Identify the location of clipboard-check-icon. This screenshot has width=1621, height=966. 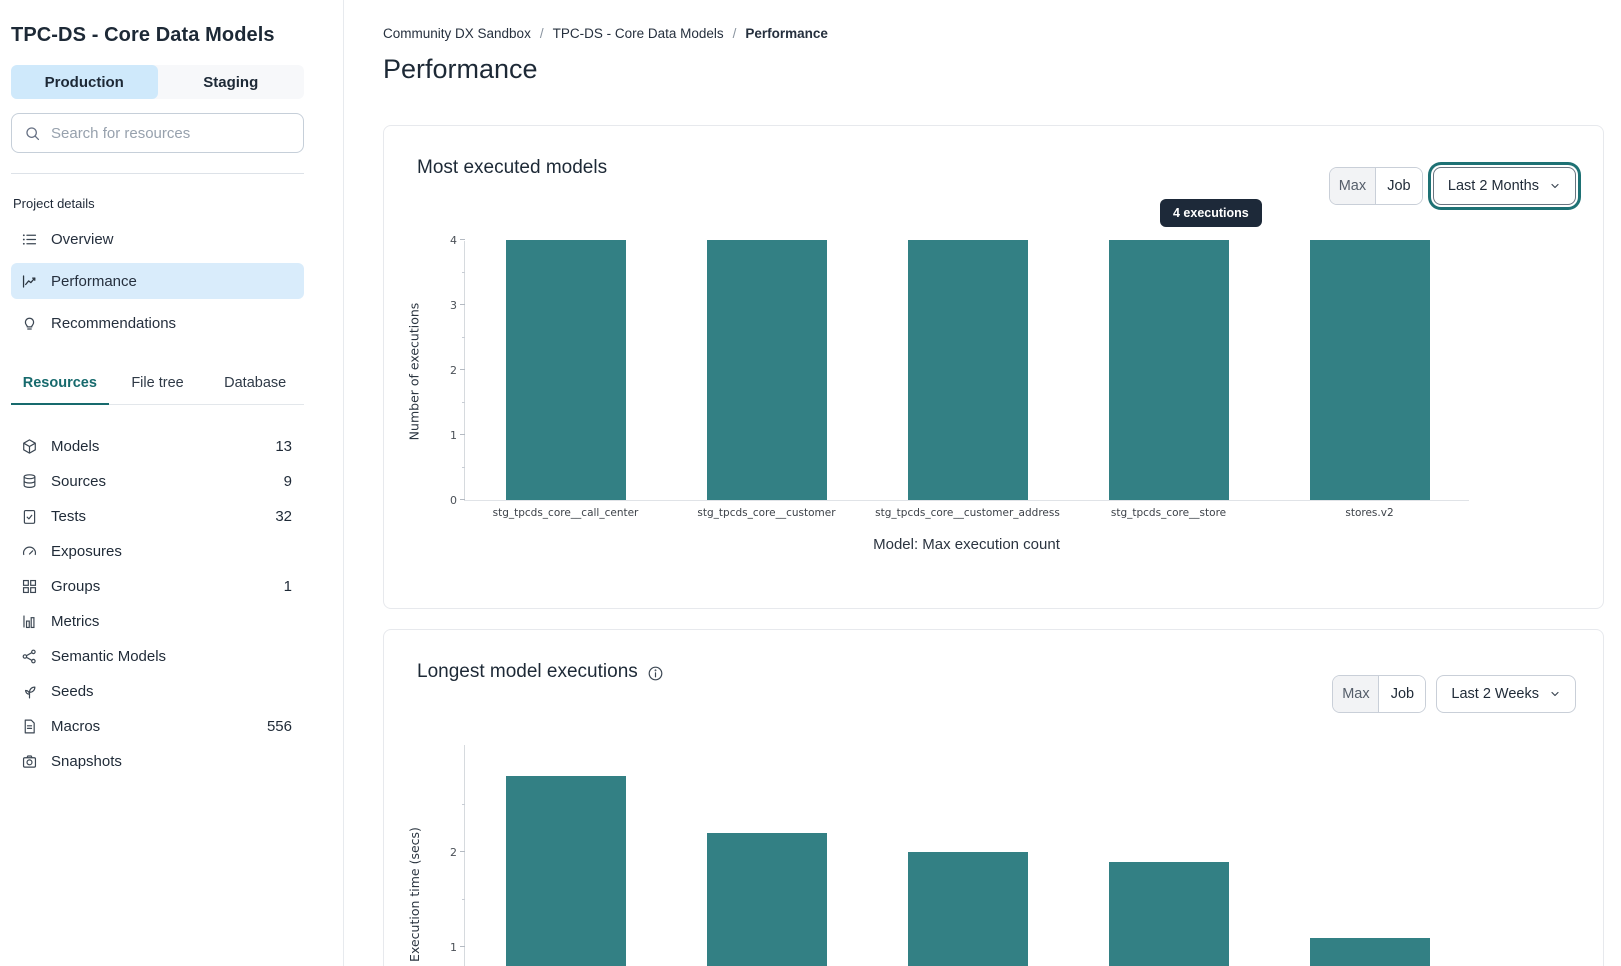
(29, 516).